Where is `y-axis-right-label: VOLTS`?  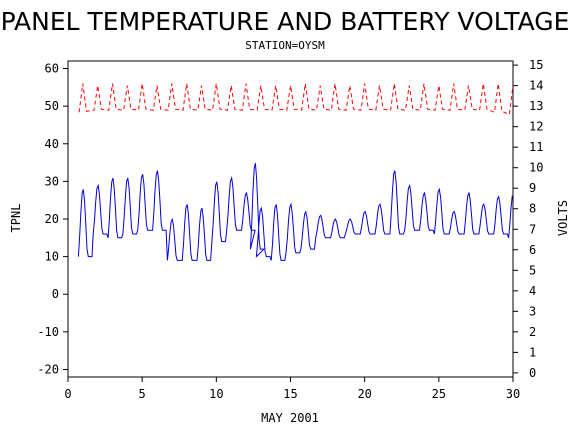
y-axis-right-label: VOLTS is located at coordinates (563, 218).